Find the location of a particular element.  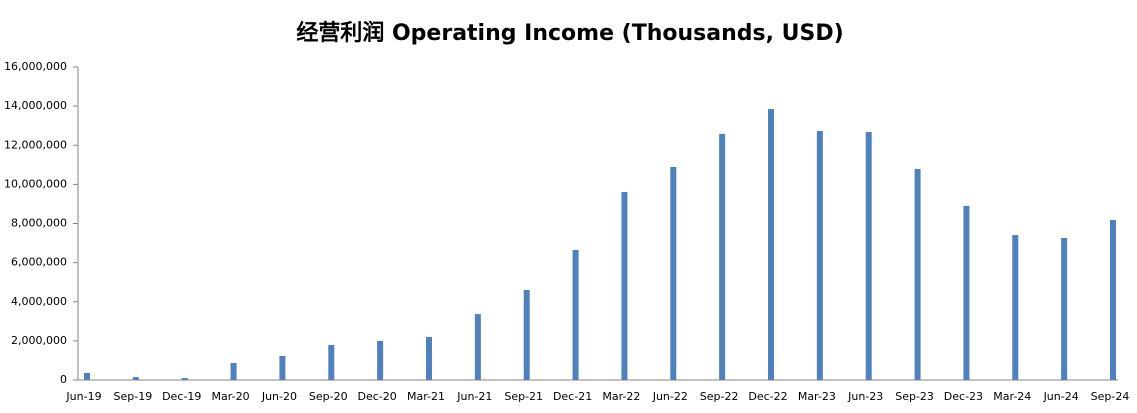

y-tick-label: 8,000,000 is located at coordinates (39, 223).